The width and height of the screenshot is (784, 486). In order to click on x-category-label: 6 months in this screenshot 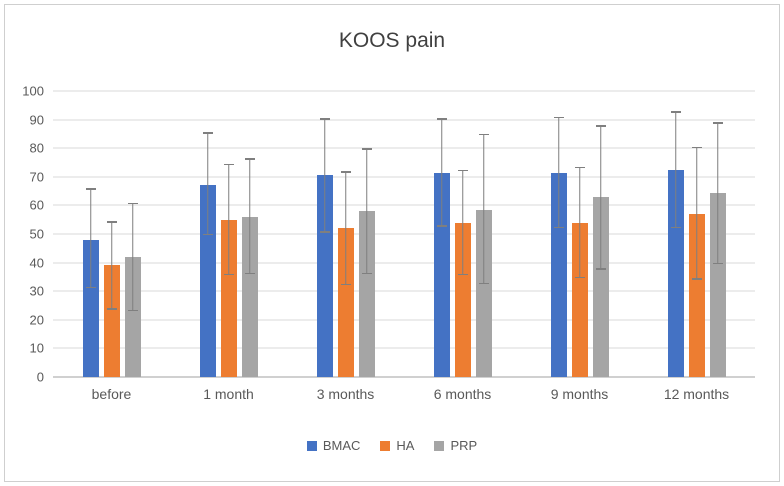, I will do `click(462, 394)`.